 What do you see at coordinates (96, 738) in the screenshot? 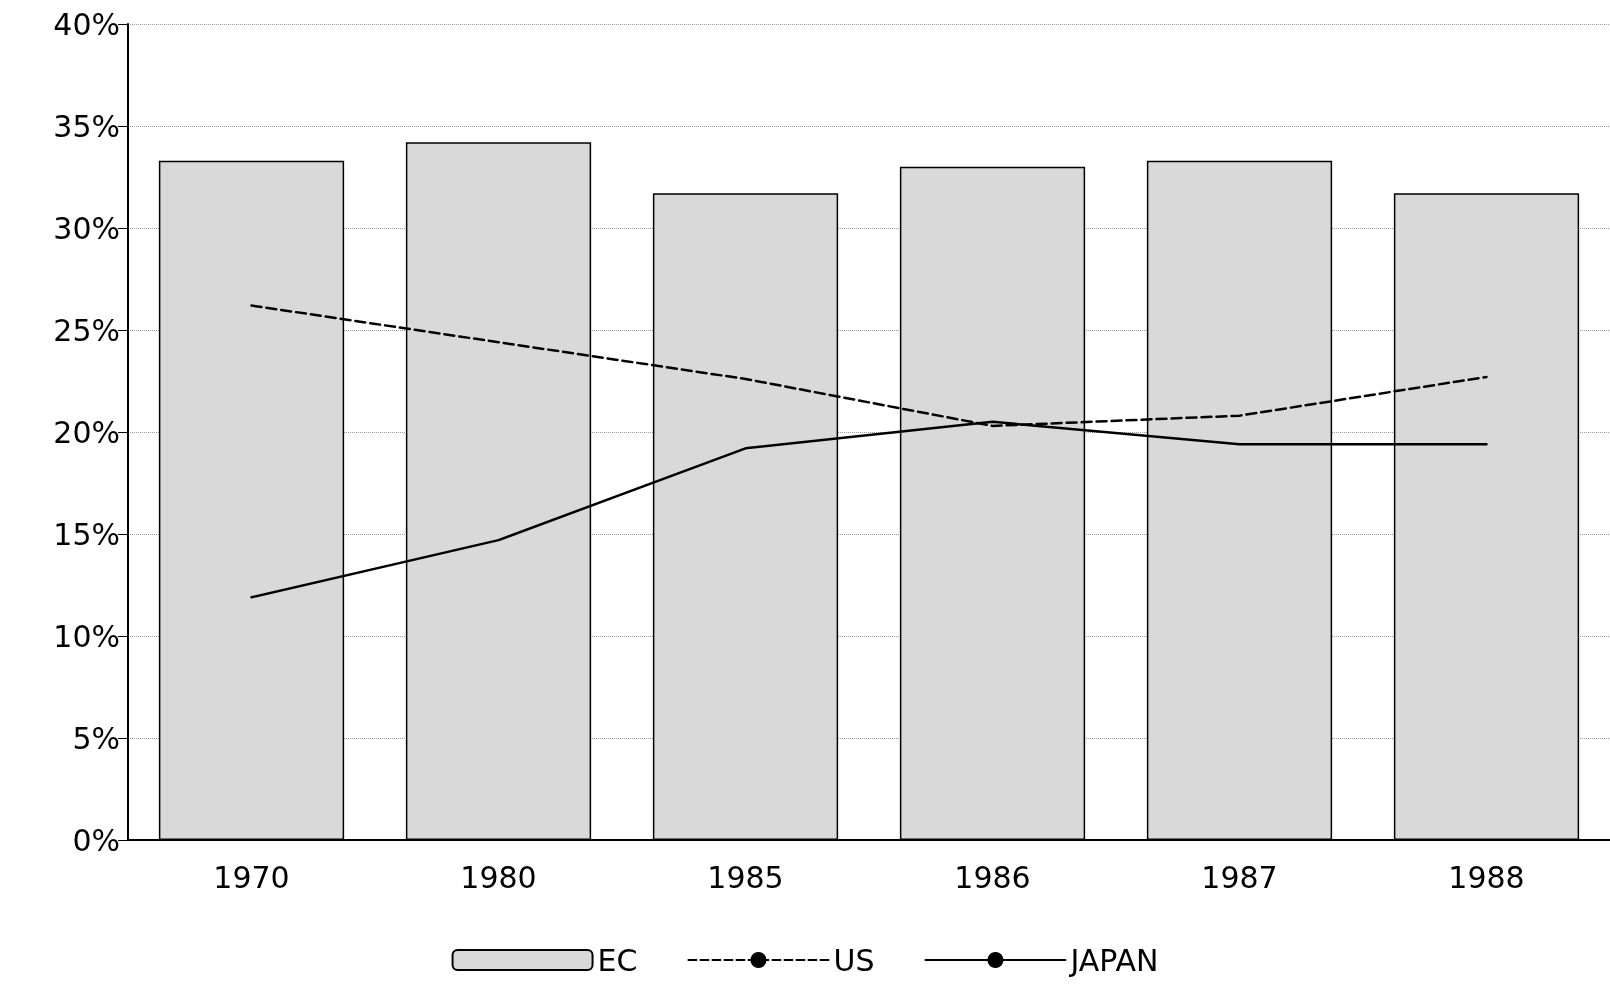
I see `y-tick-label: 5%` at bounding box center [96, 738].